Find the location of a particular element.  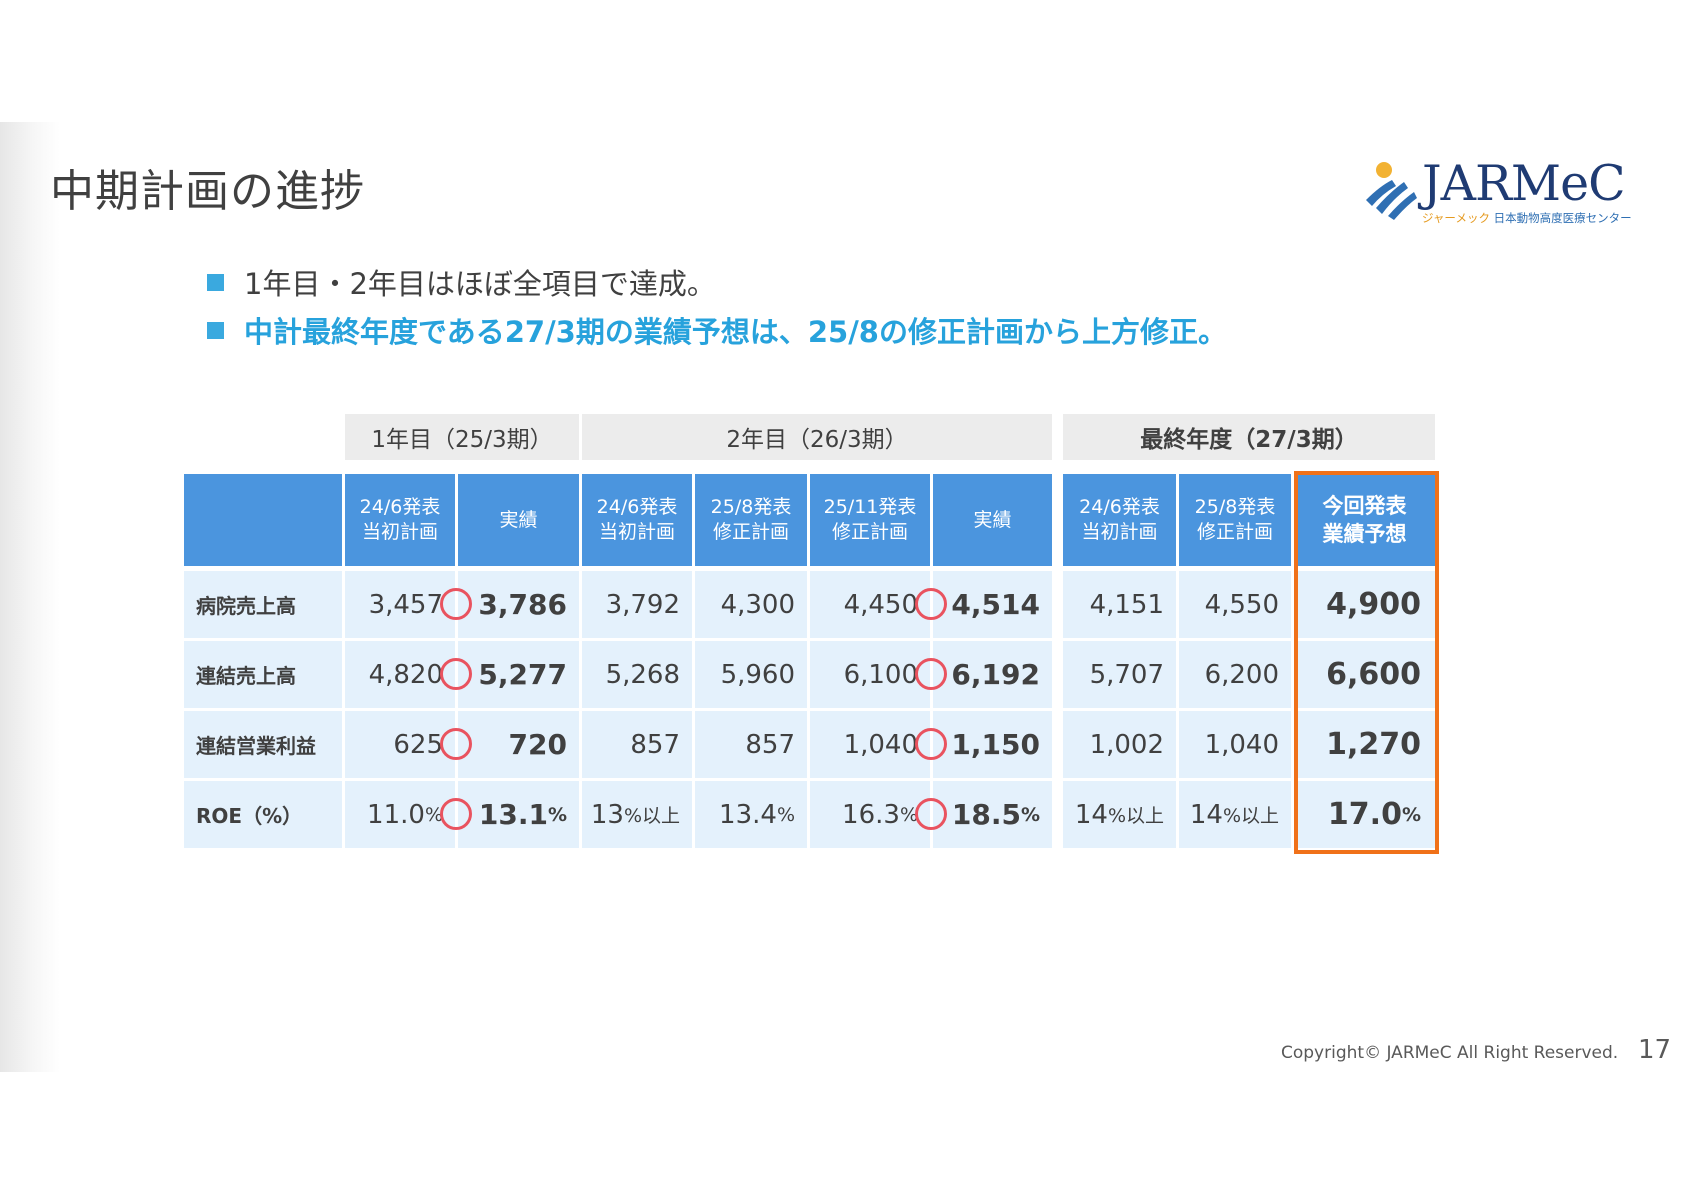

cell-value: 1,002 is located at coordinates (1126, 744).